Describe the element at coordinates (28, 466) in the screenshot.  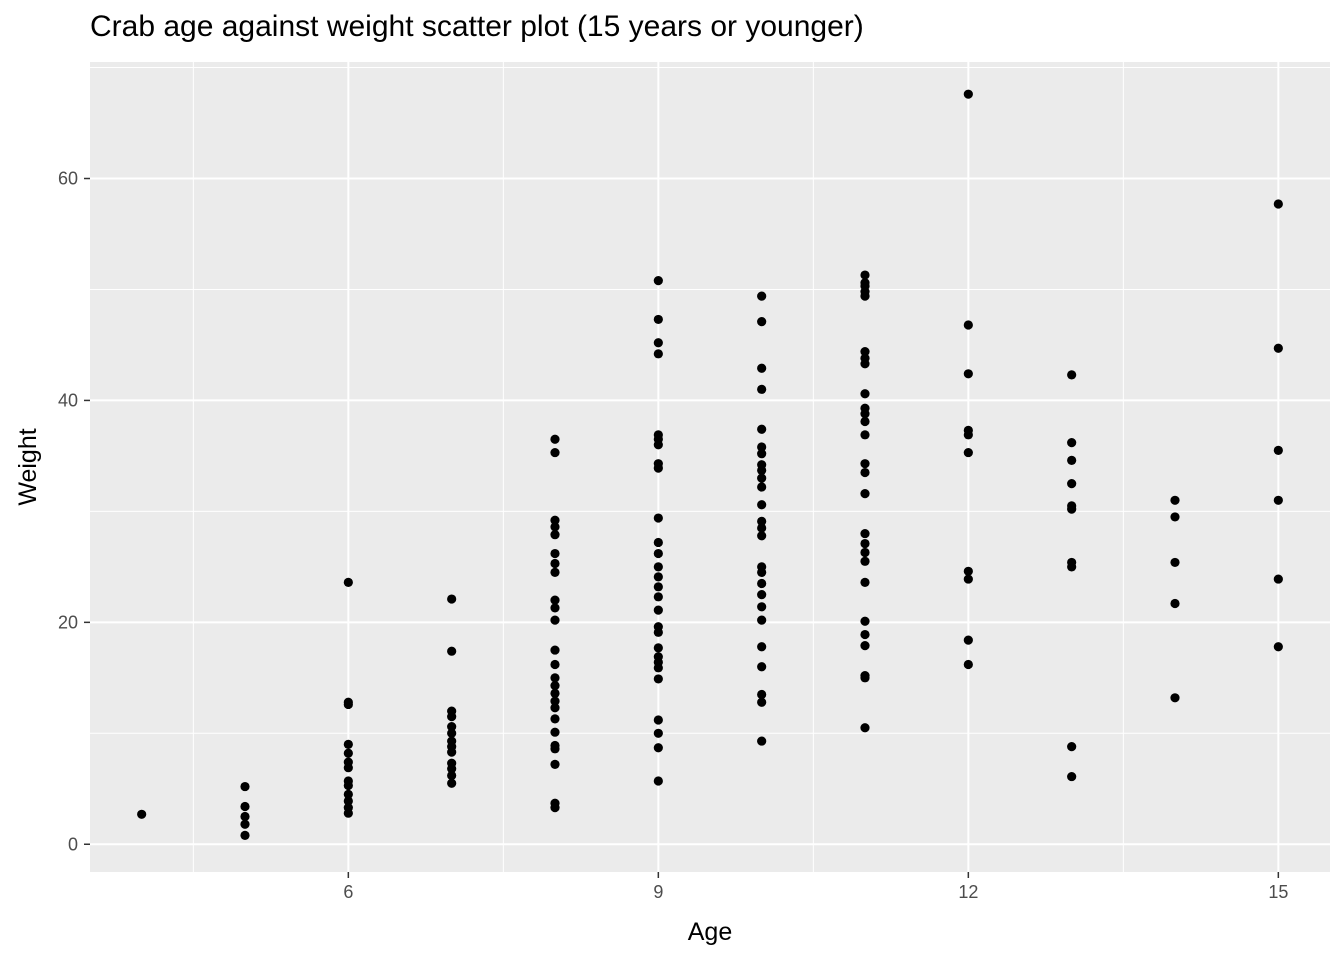
I see `y-axis-title: Weight` at that location.